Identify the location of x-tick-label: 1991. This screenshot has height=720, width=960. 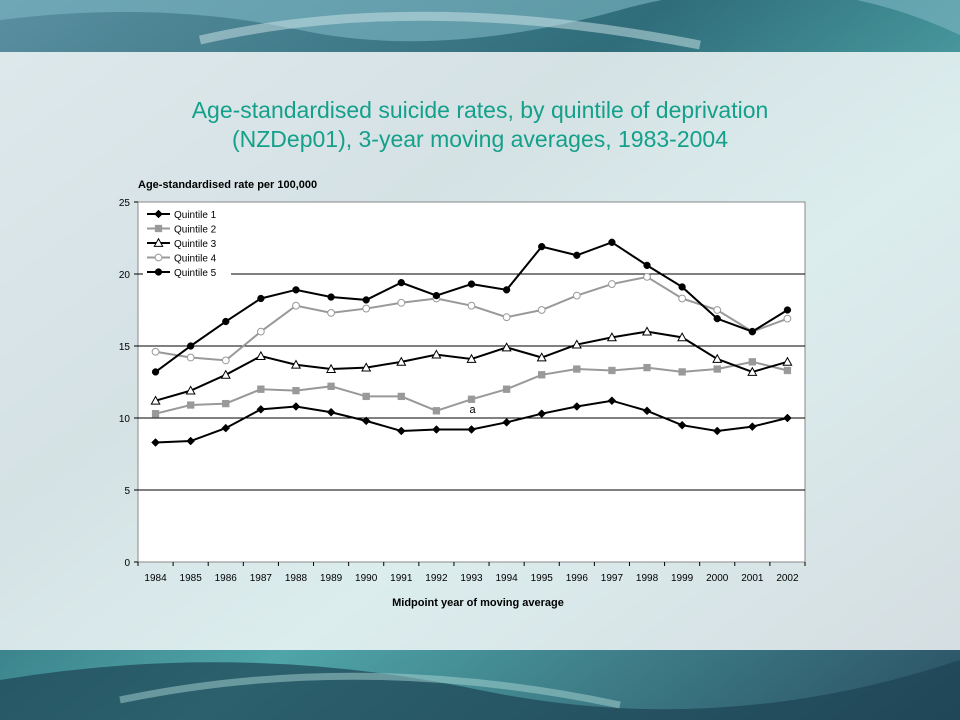
(401, 578).